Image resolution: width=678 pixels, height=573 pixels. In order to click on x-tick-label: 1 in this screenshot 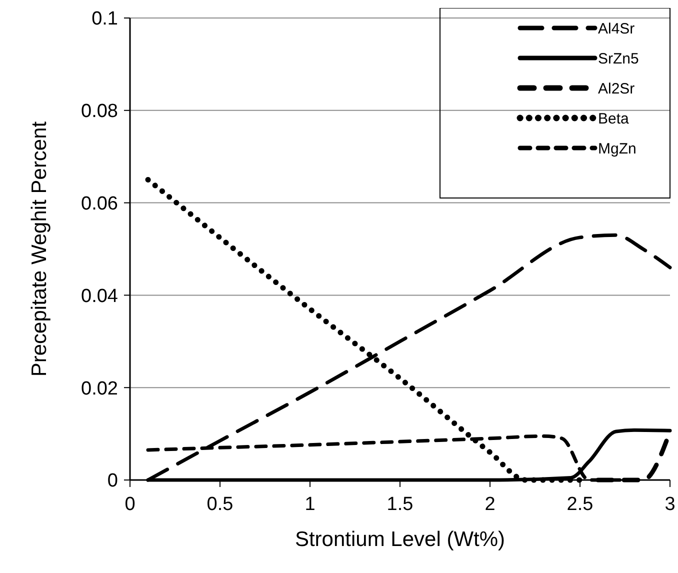, I will do `click(310, 504)`.